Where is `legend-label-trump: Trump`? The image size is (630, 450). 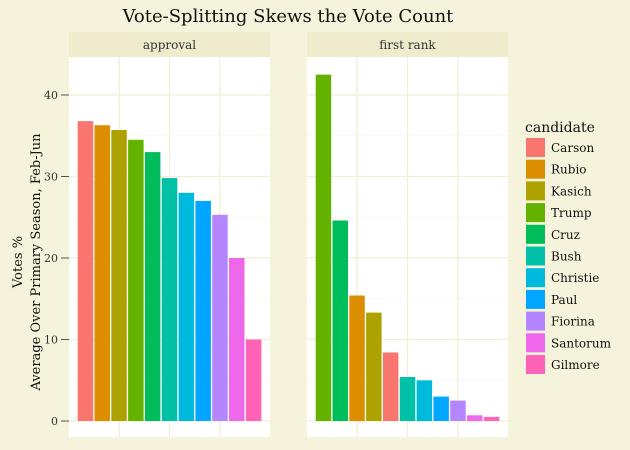
legend-label-trump: Trump is located at coordinates (571, 213).